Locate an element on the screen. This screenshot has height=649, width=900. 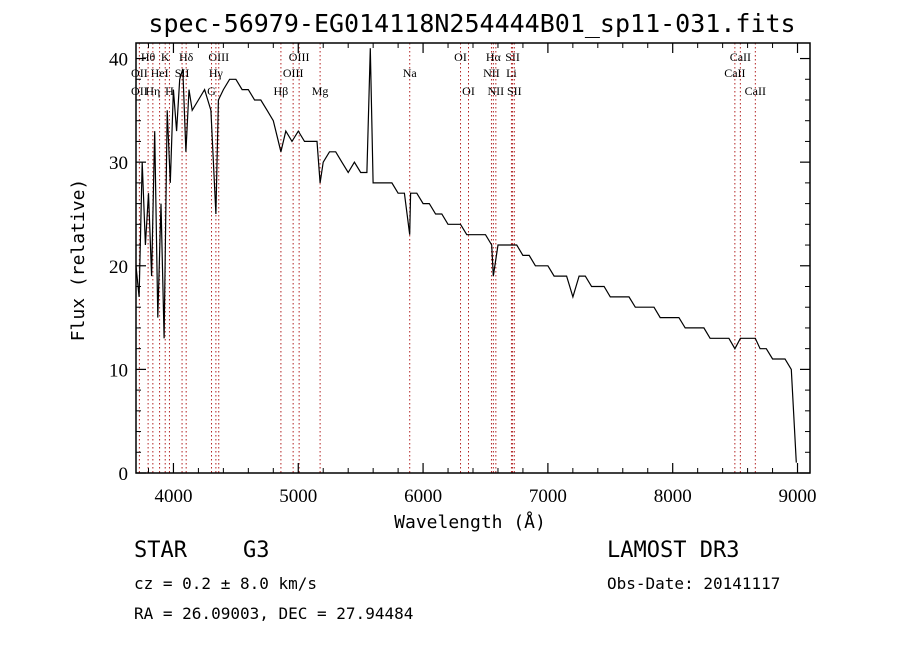
x-tick-label: 5000 is located at coordinates (298, 496).